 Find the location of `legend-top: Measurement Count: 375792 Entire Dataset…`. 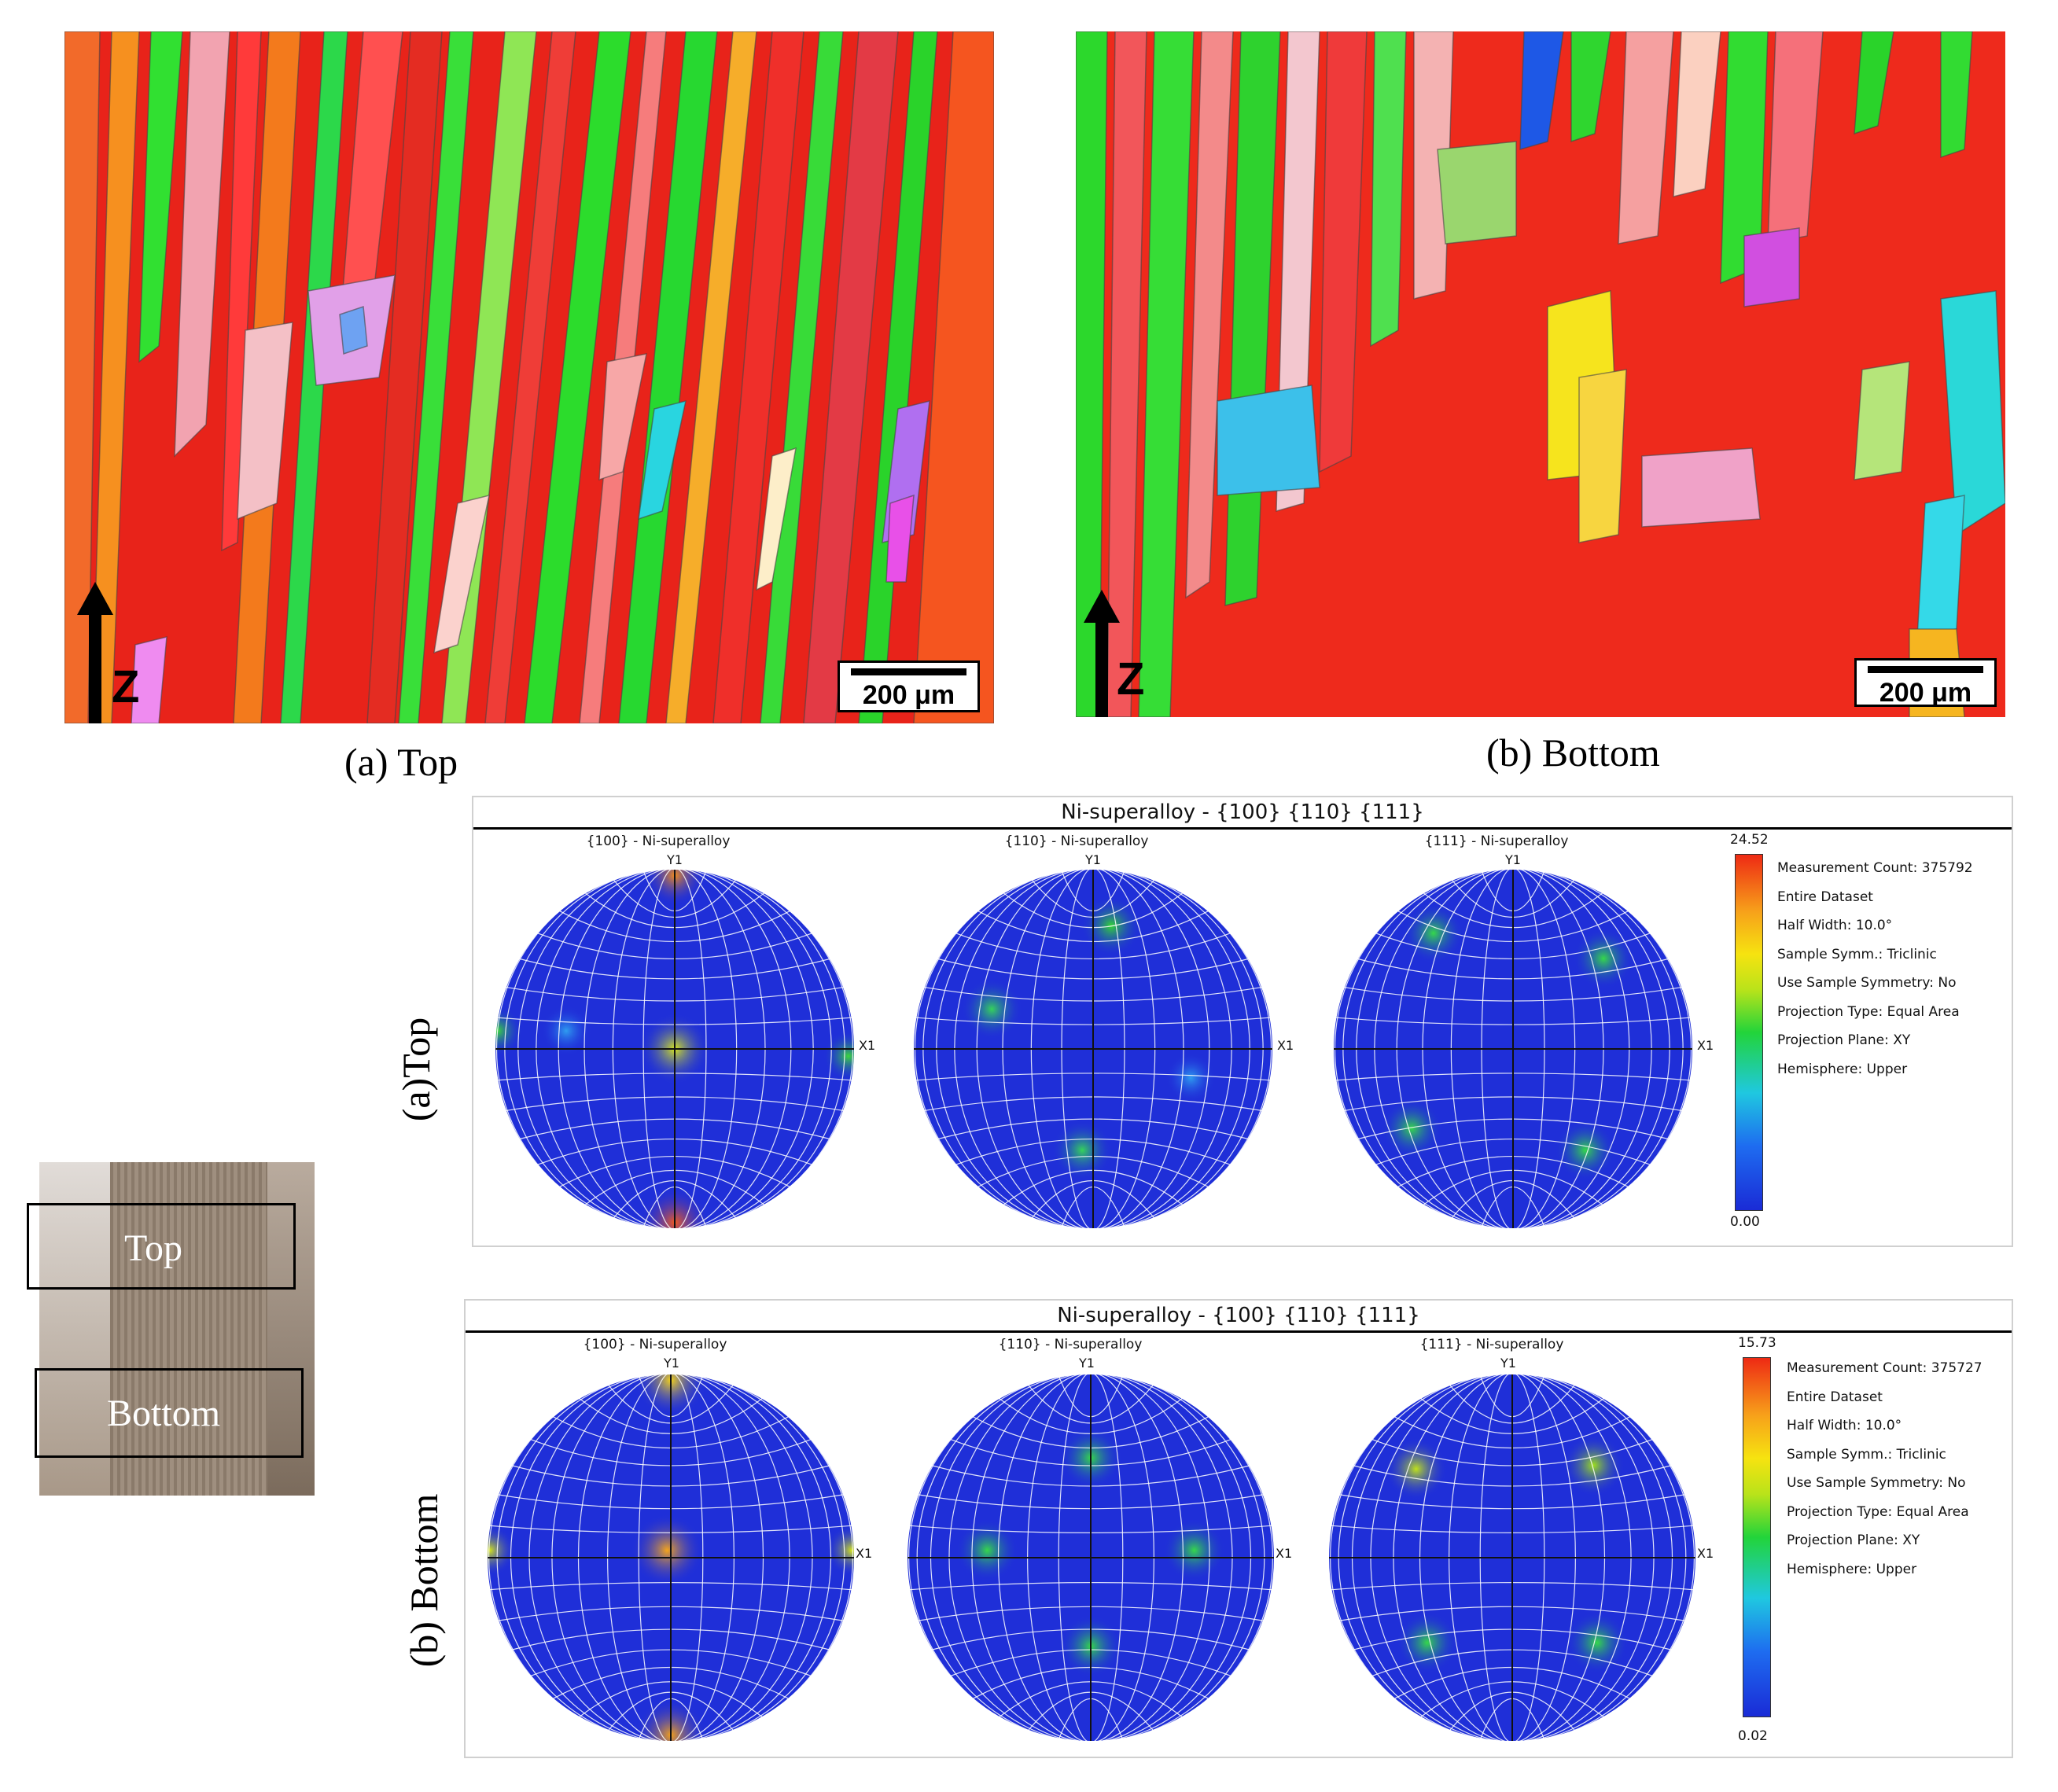

legend-top: Measurement Count: 375792 Entire Dataset… is located at coordinates (1875, 969).